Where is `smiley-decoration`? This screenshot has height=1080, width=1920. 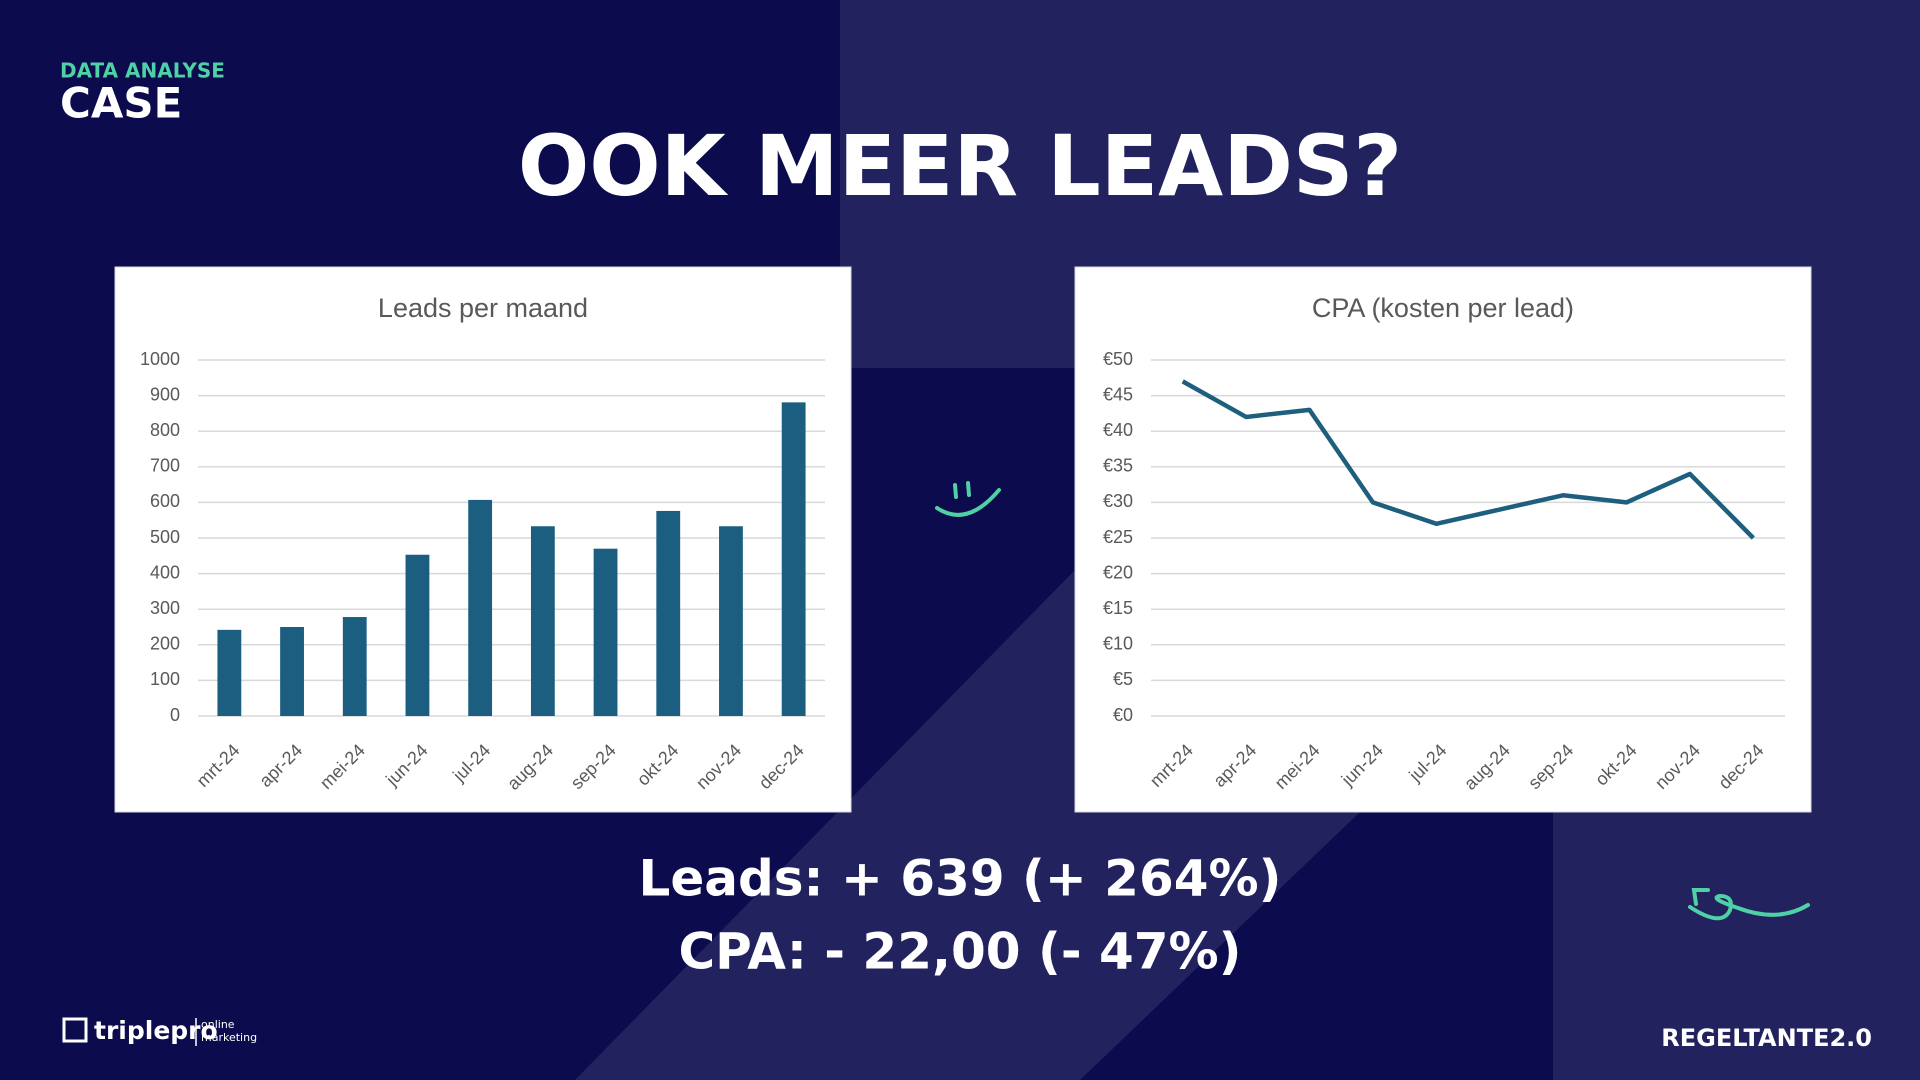 smiley-decoration is located at coordinates (968, 502).